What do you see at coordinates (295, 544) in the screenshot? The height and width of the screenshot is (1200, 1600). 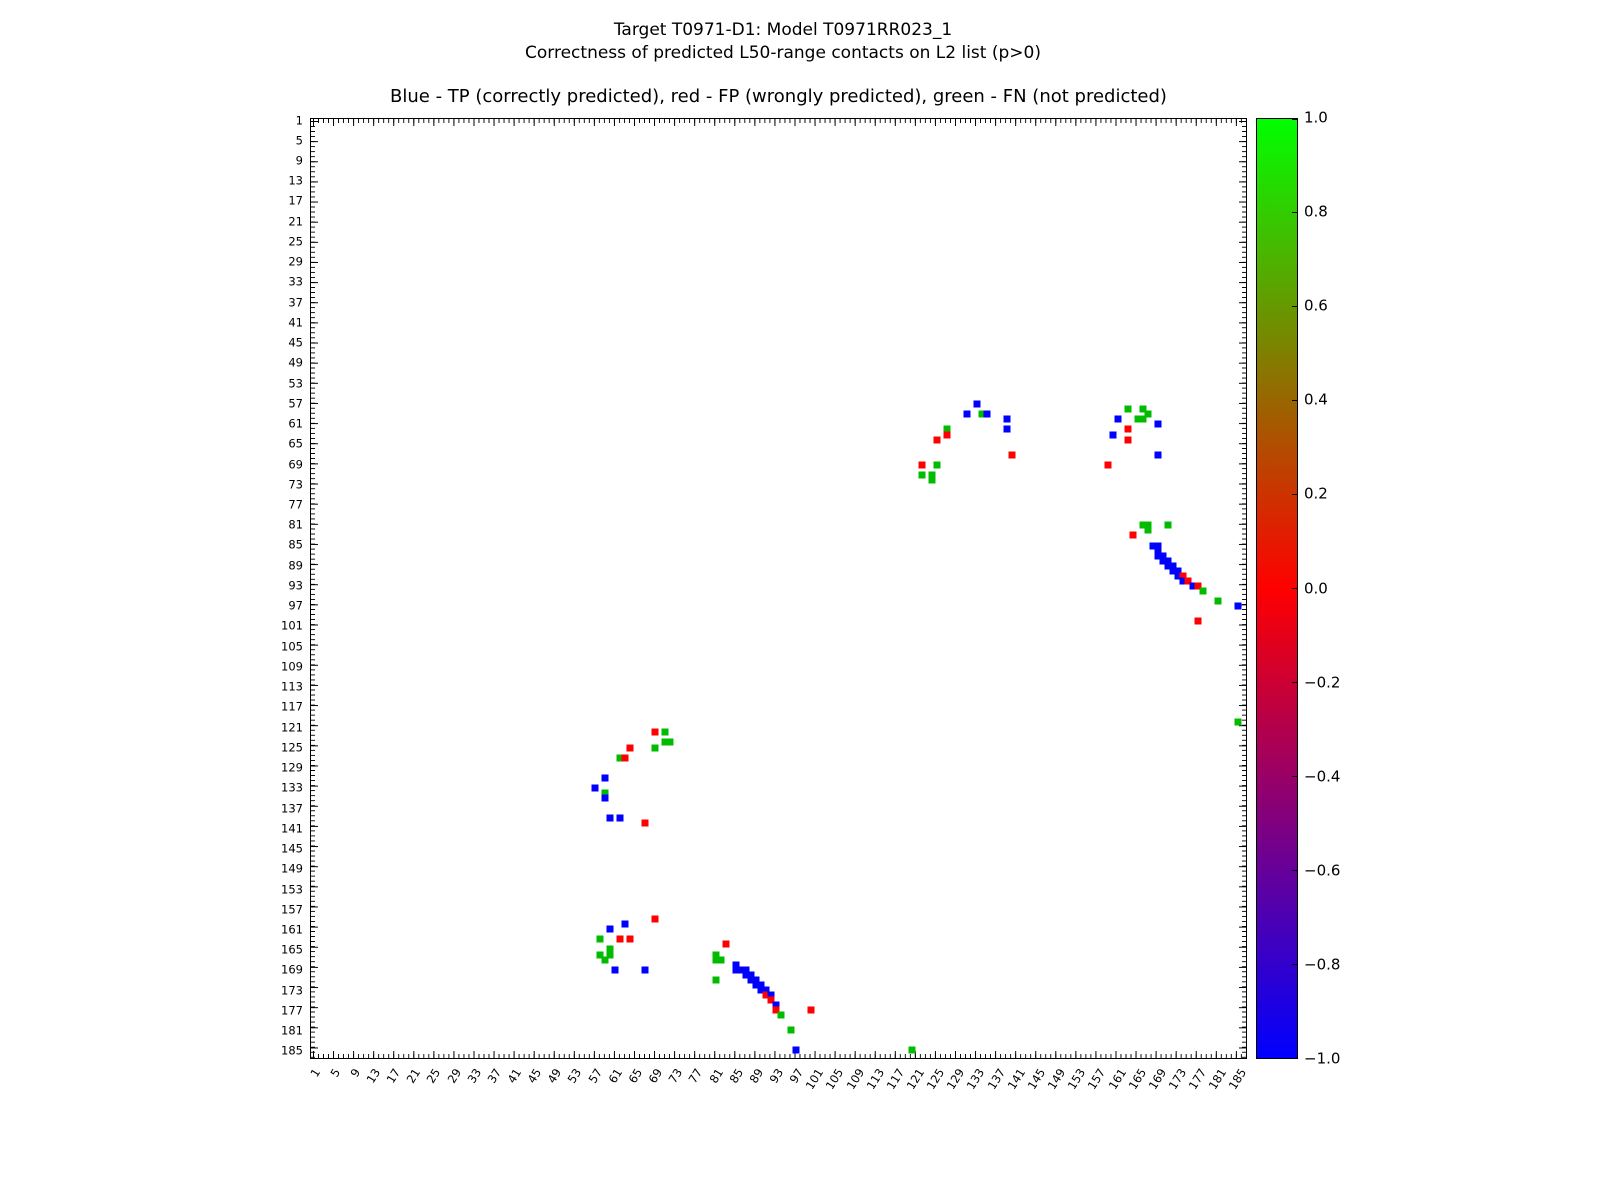 I see `y-tick-label: 85` at bounding box center [295, 544].